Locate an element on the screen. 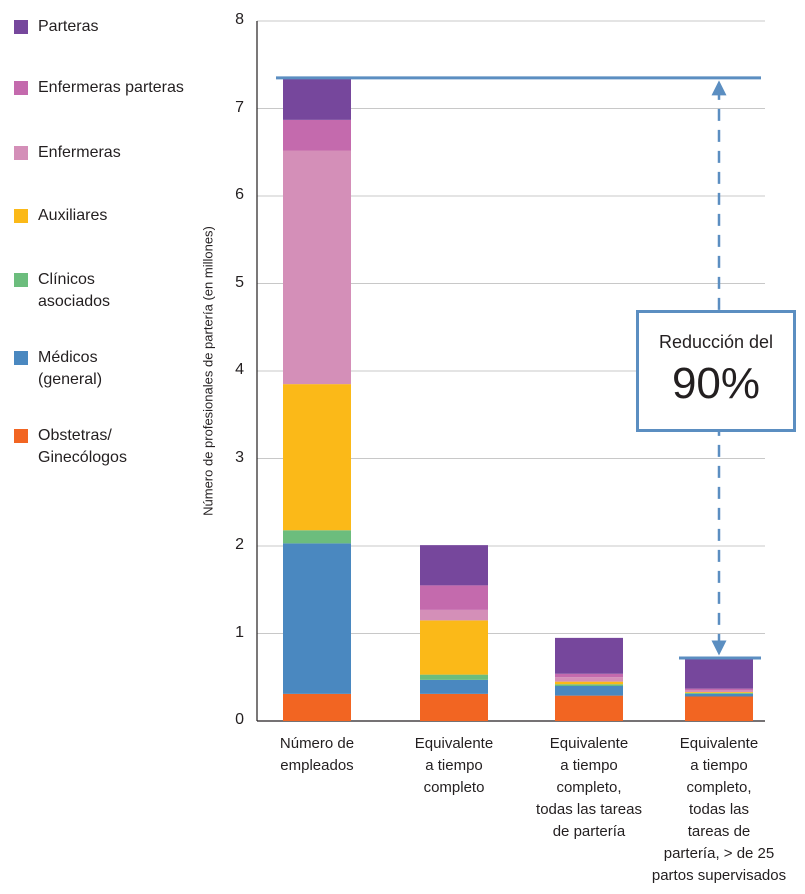 This screenshot has width=805, height=894. legend-item: Enfermeras parteras is located at coordinates (99, 88).